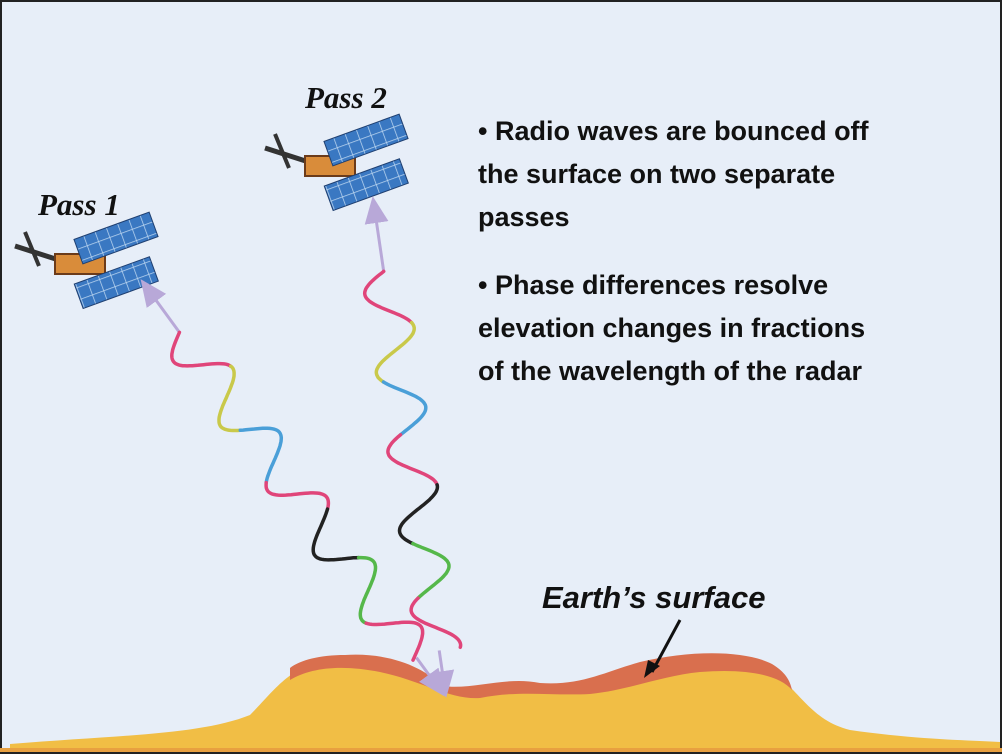 The height and width of the screenshot is (754, 1002). What do you see at coordinates (652, 669) in the screenshot?
I see `surface-arrowhead` at bounding box center [652, 669].